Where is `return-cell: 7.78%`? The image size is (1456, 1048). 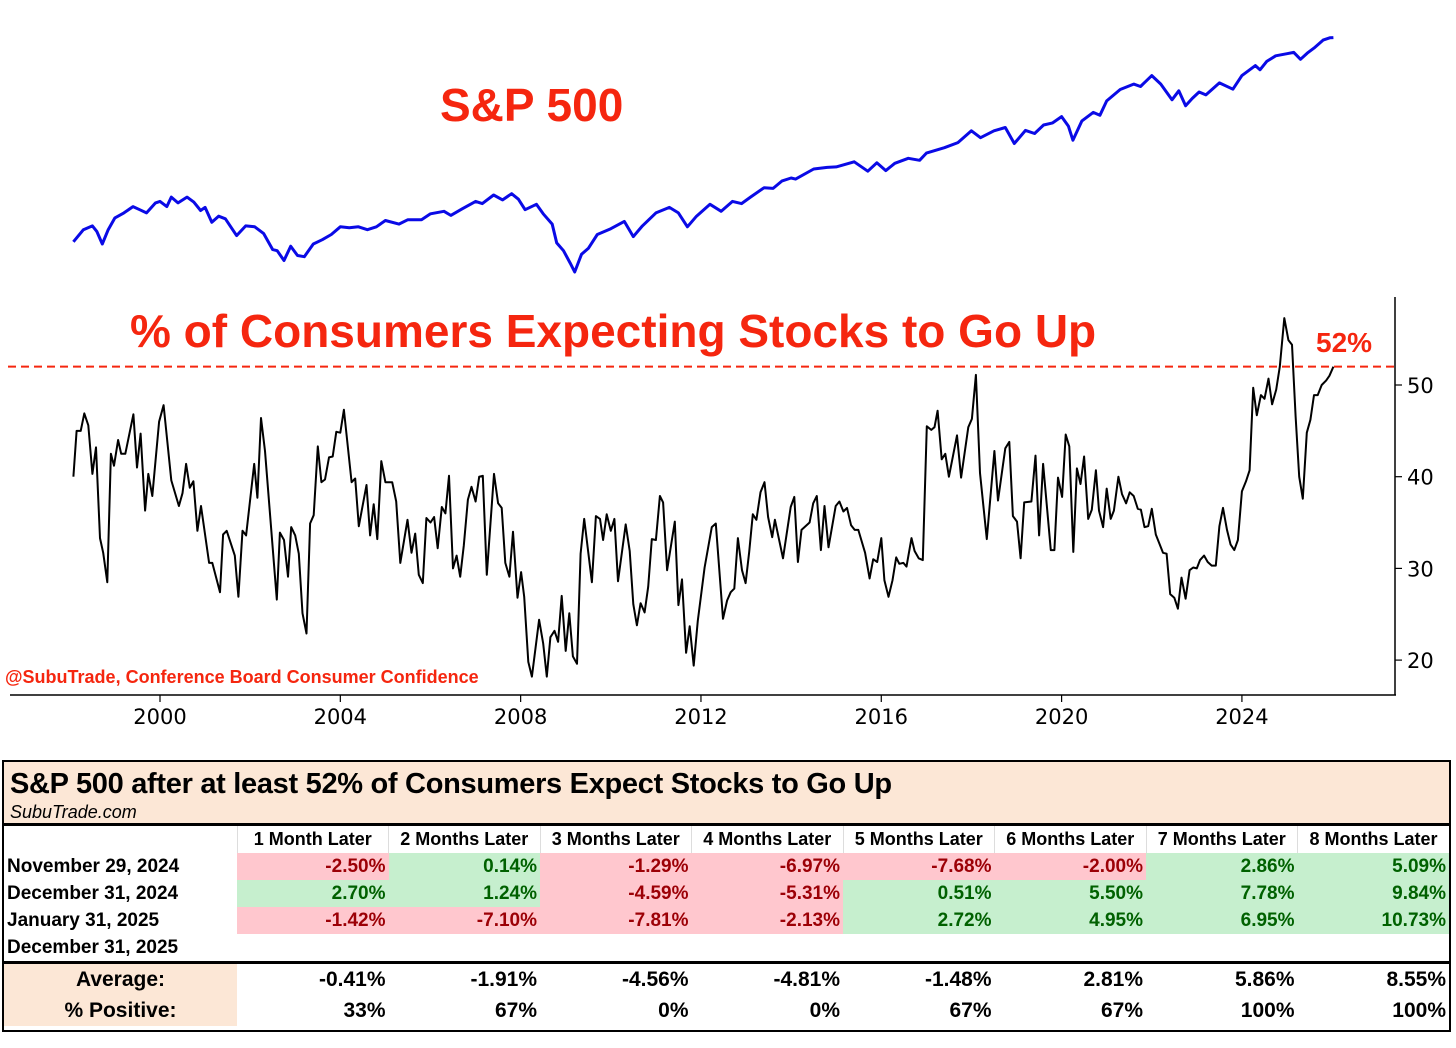
return-cell: 7.78% is located at coordinates (1222, 893).